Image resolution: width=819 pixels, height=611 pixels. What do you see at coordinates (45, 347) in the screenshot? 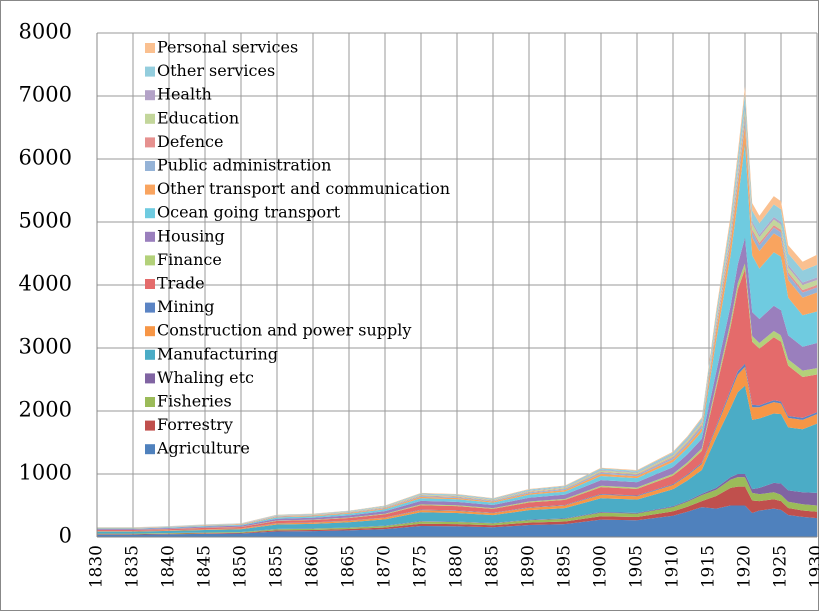
I see `y-tick-label: 3000` at bounding box center [45, 347].